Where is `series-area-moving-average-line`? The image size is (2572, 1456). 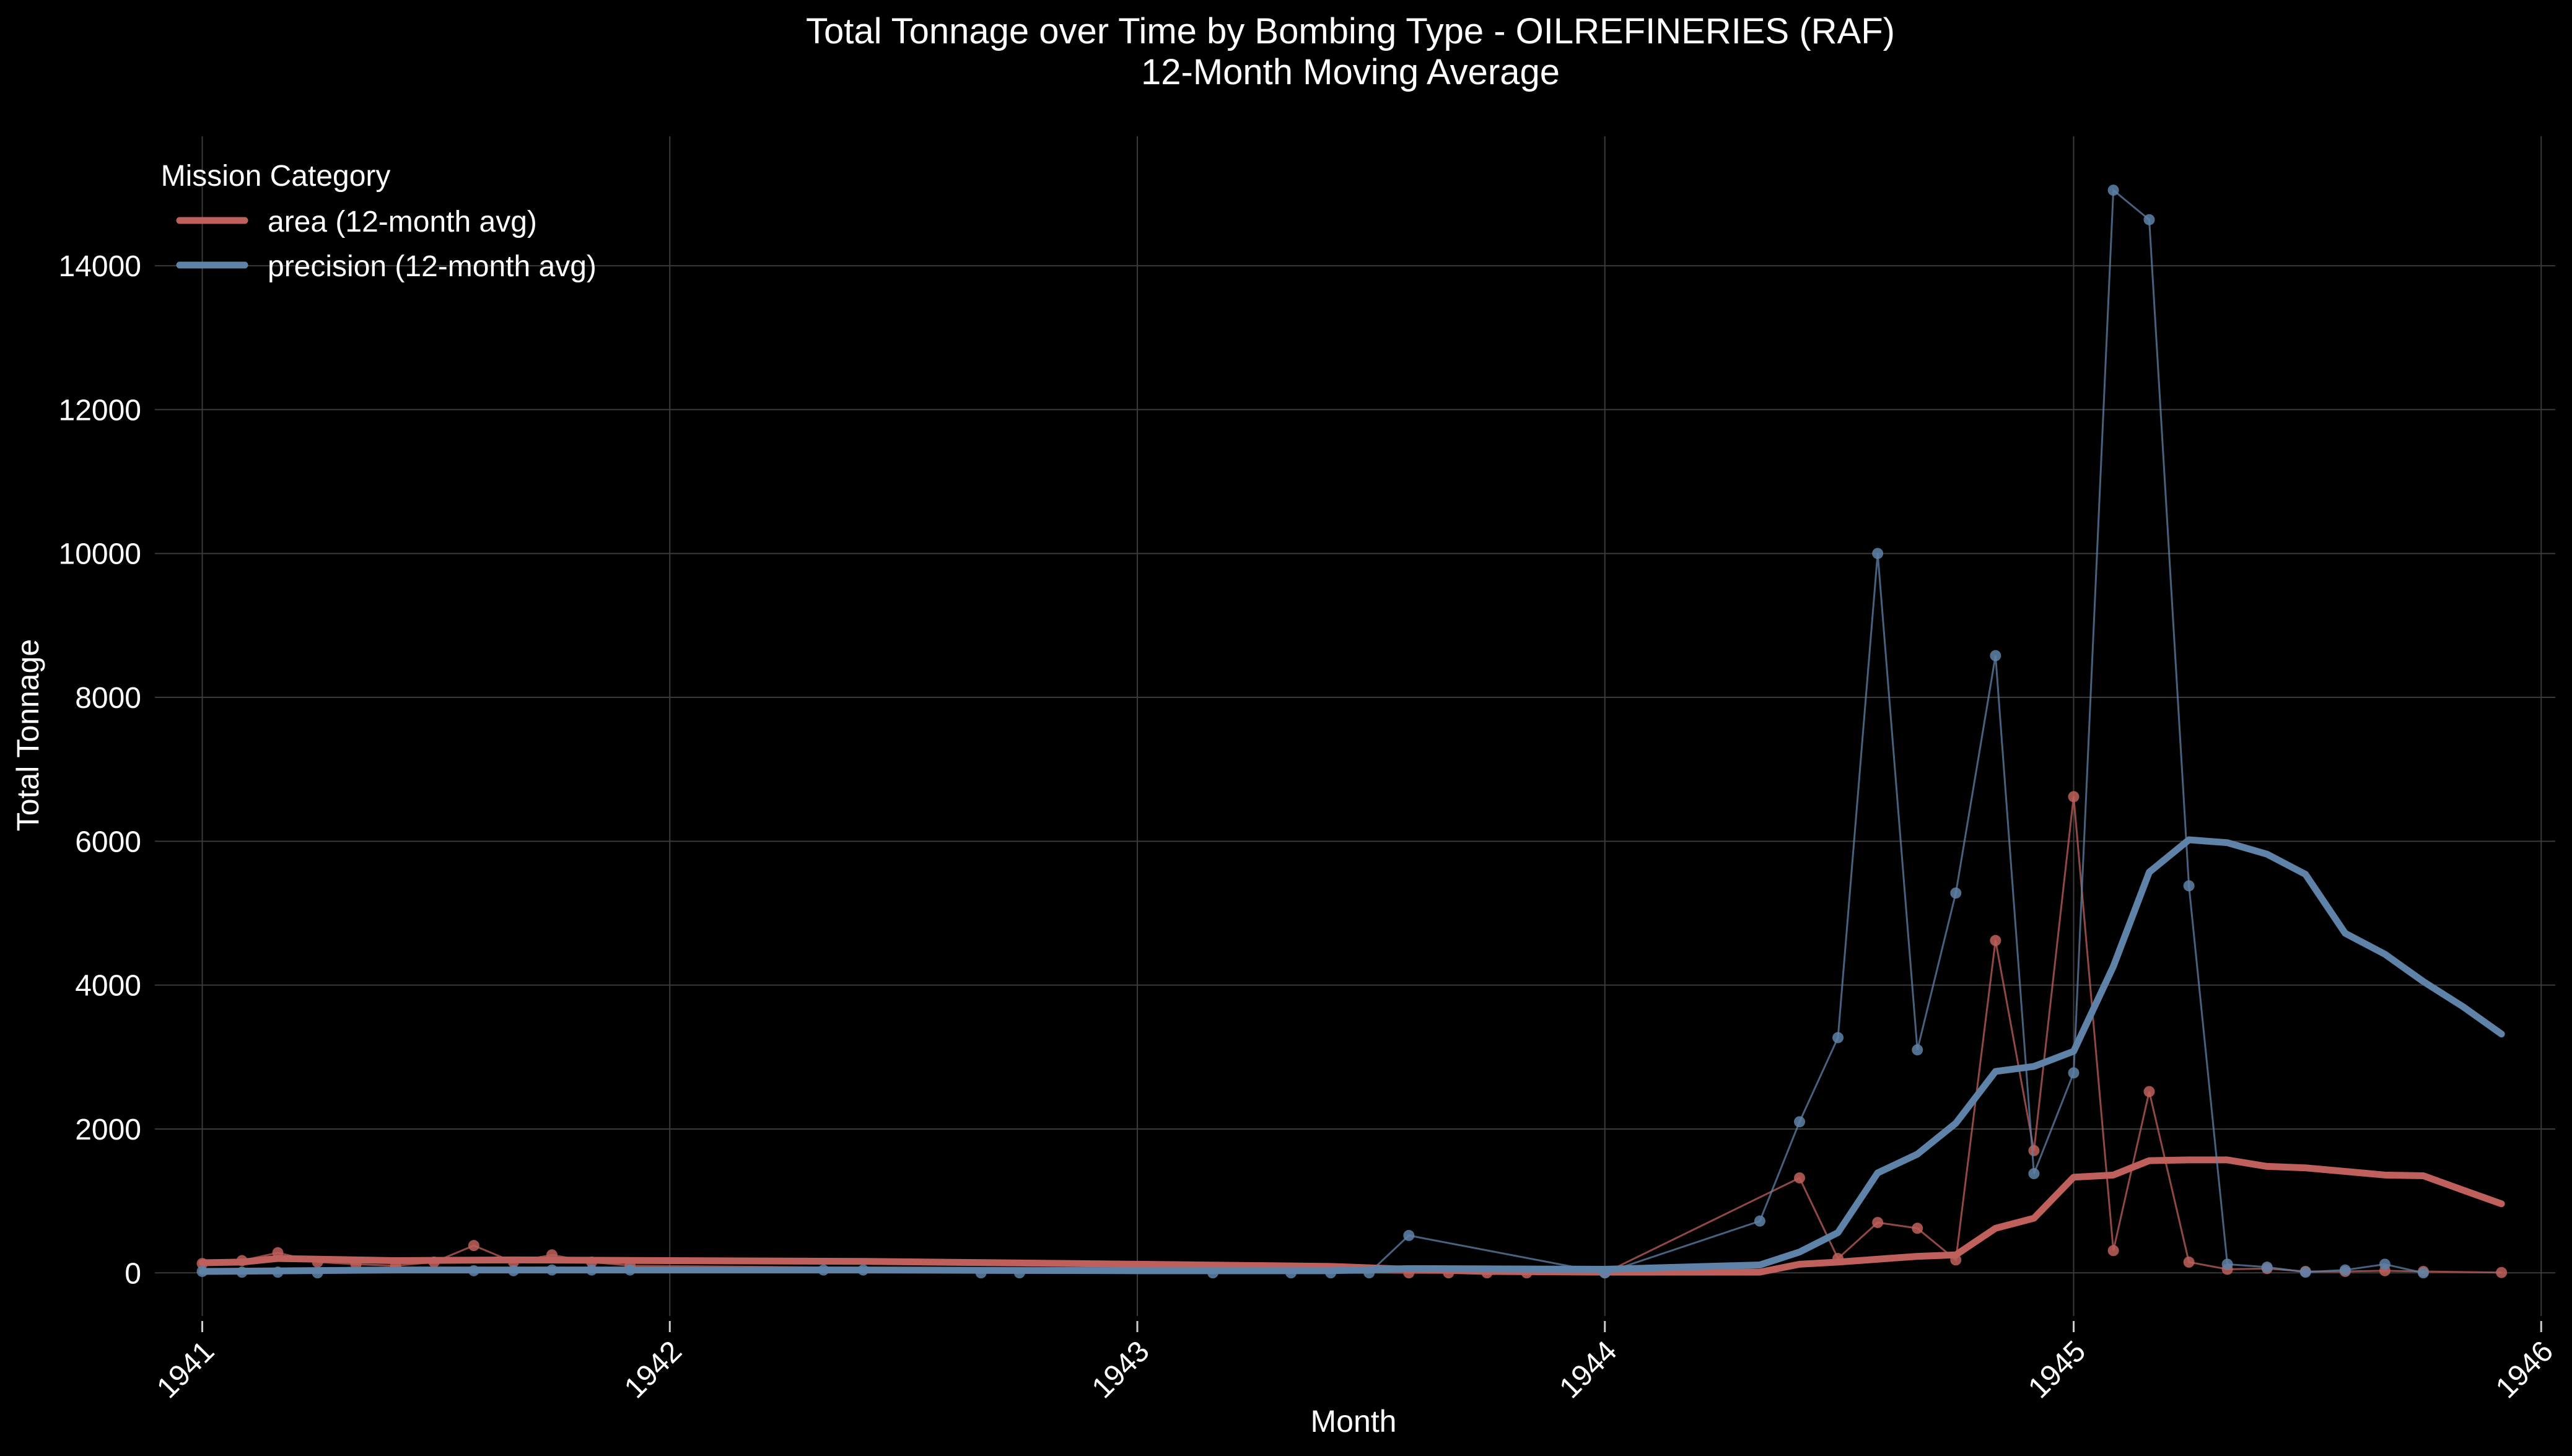
series-area-moving-average-line is located at coordinates (1352, 1216).